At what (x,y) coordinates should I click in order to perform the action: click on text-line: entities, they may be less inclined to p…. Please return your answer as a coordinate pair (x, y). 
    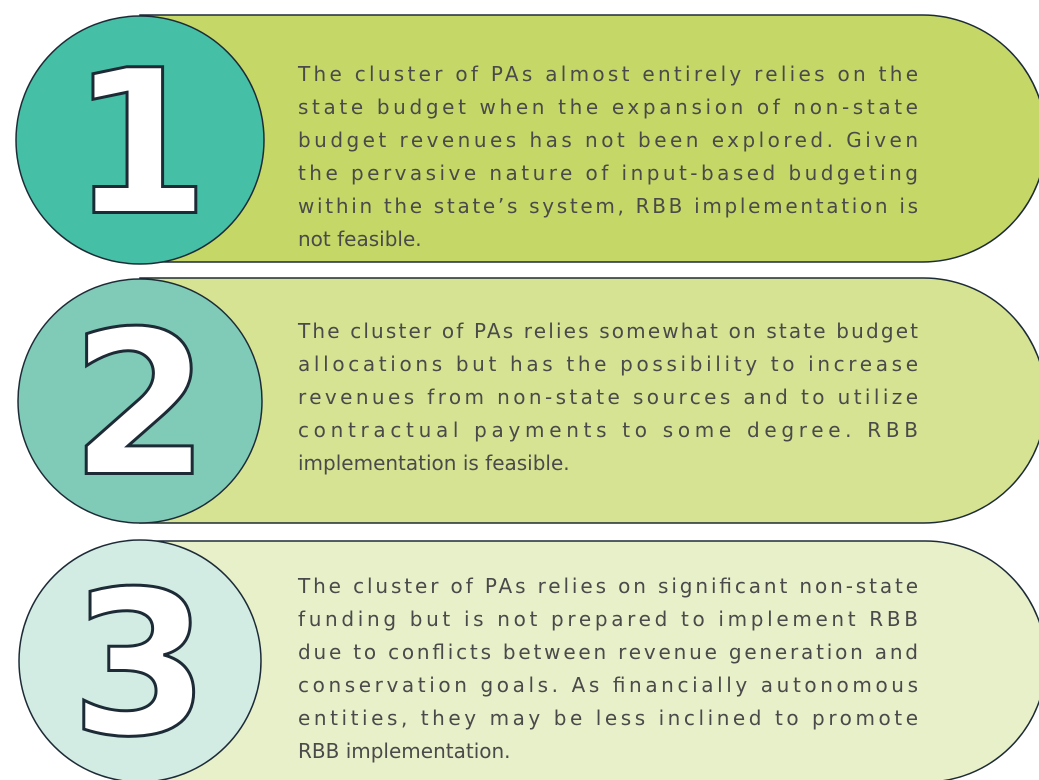
    Looking at the image, I should click on (608, 718).